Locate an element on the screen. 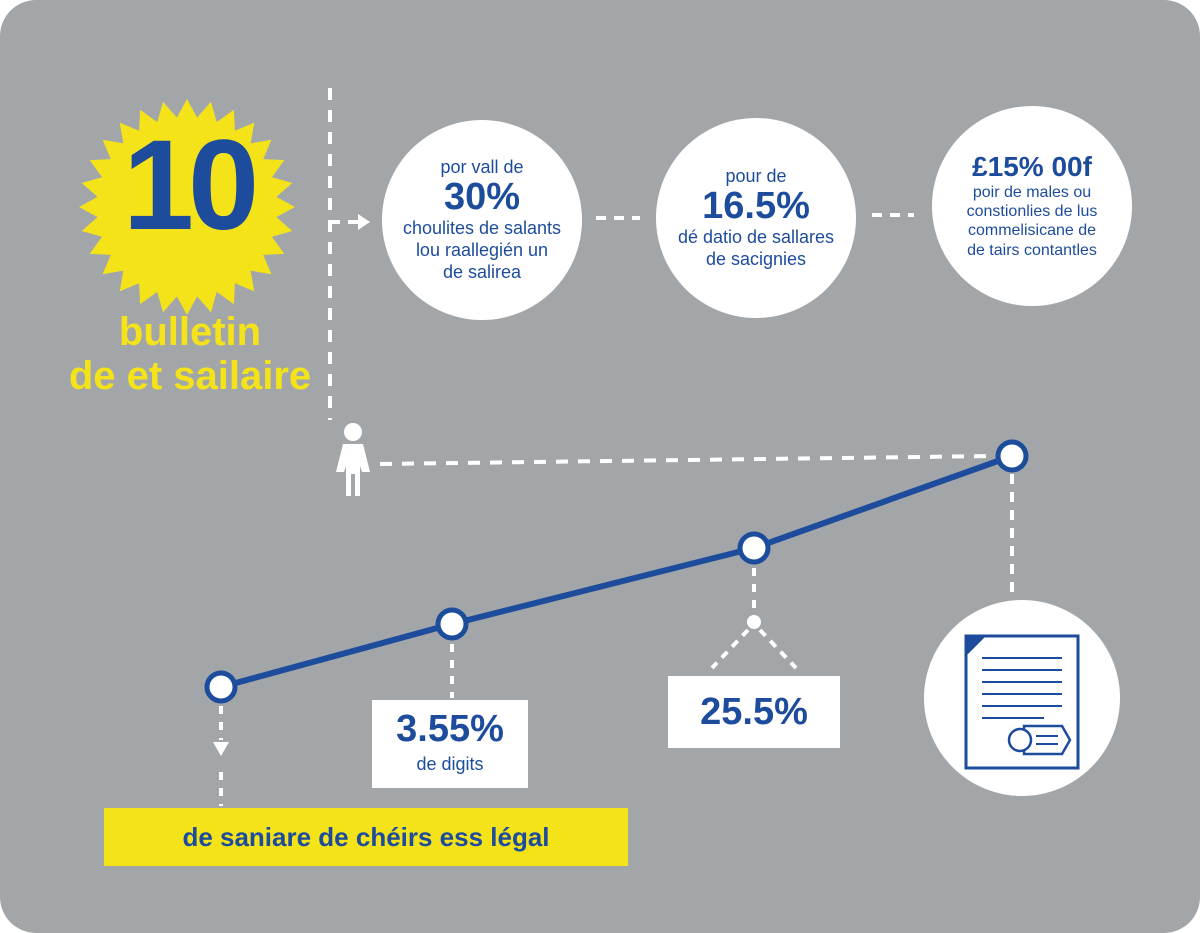 The width and height of the screenshot is (1200, 933). stat-3-desc-4: de tairs contantles is located at coordinates (1032, 250).